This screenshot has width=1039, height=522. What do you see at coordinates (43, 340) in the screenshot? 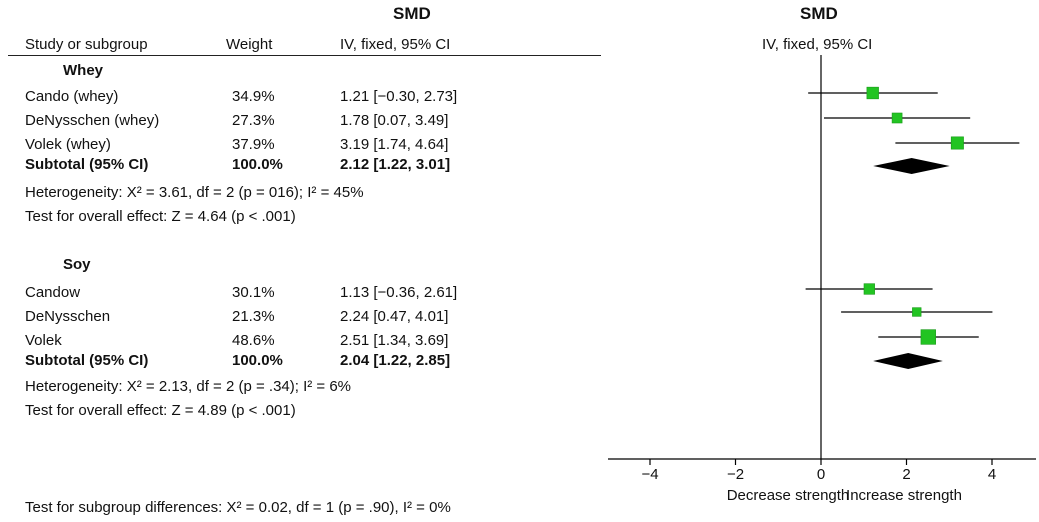
I see `study-name: Volek` at bounding box center [43, 340].